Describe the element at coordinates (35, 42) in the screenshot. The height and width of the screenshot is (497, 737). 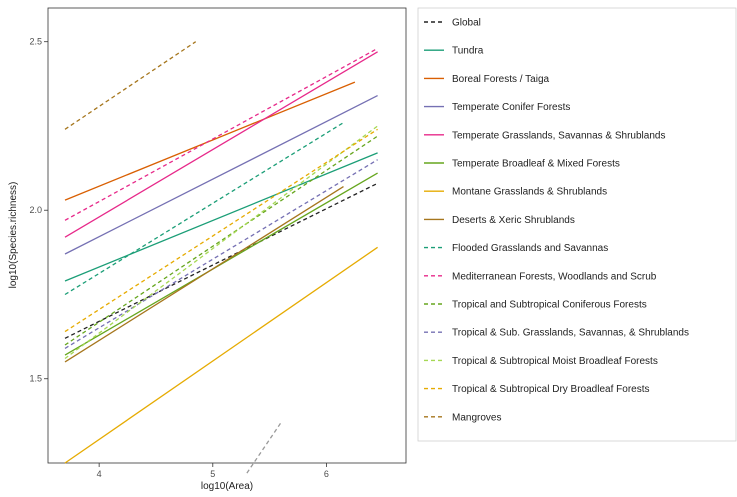
I see `y-tick-label: 2.5` at that location.